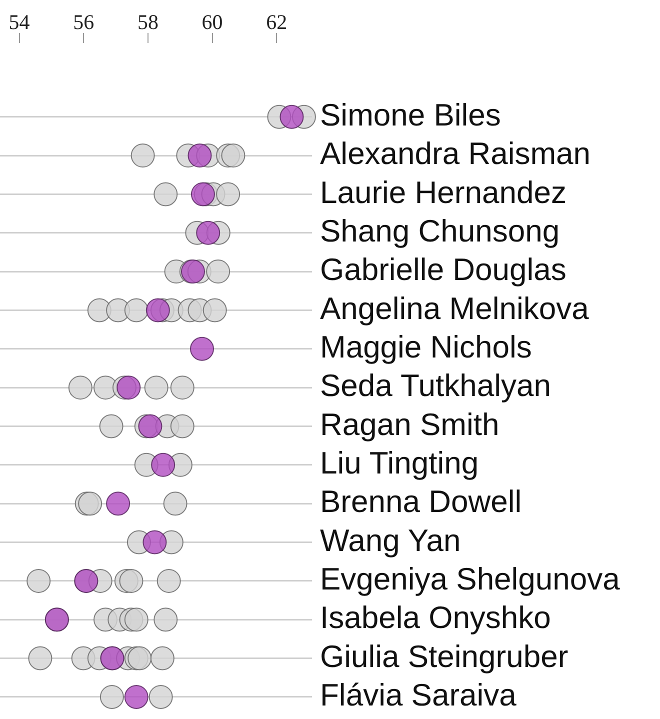  Describe the element at coordinates (19, 22) in the screenshot. I see `x-tick-label: 54` at that location.